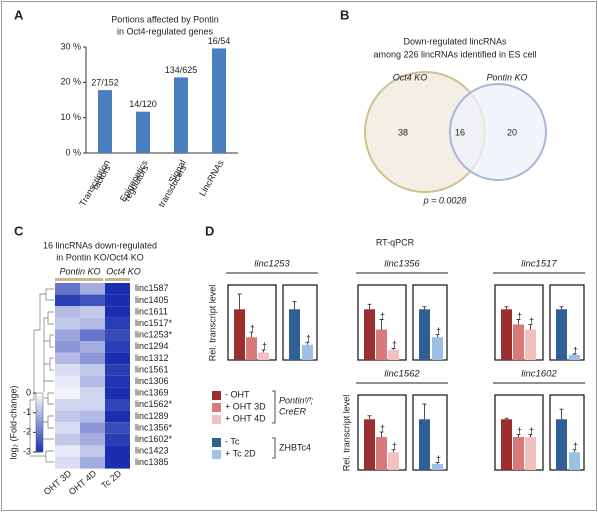  Describe the element at coordinates (70, 117) in the screenshot. I see `y-tick-label: 10 %` at that location.